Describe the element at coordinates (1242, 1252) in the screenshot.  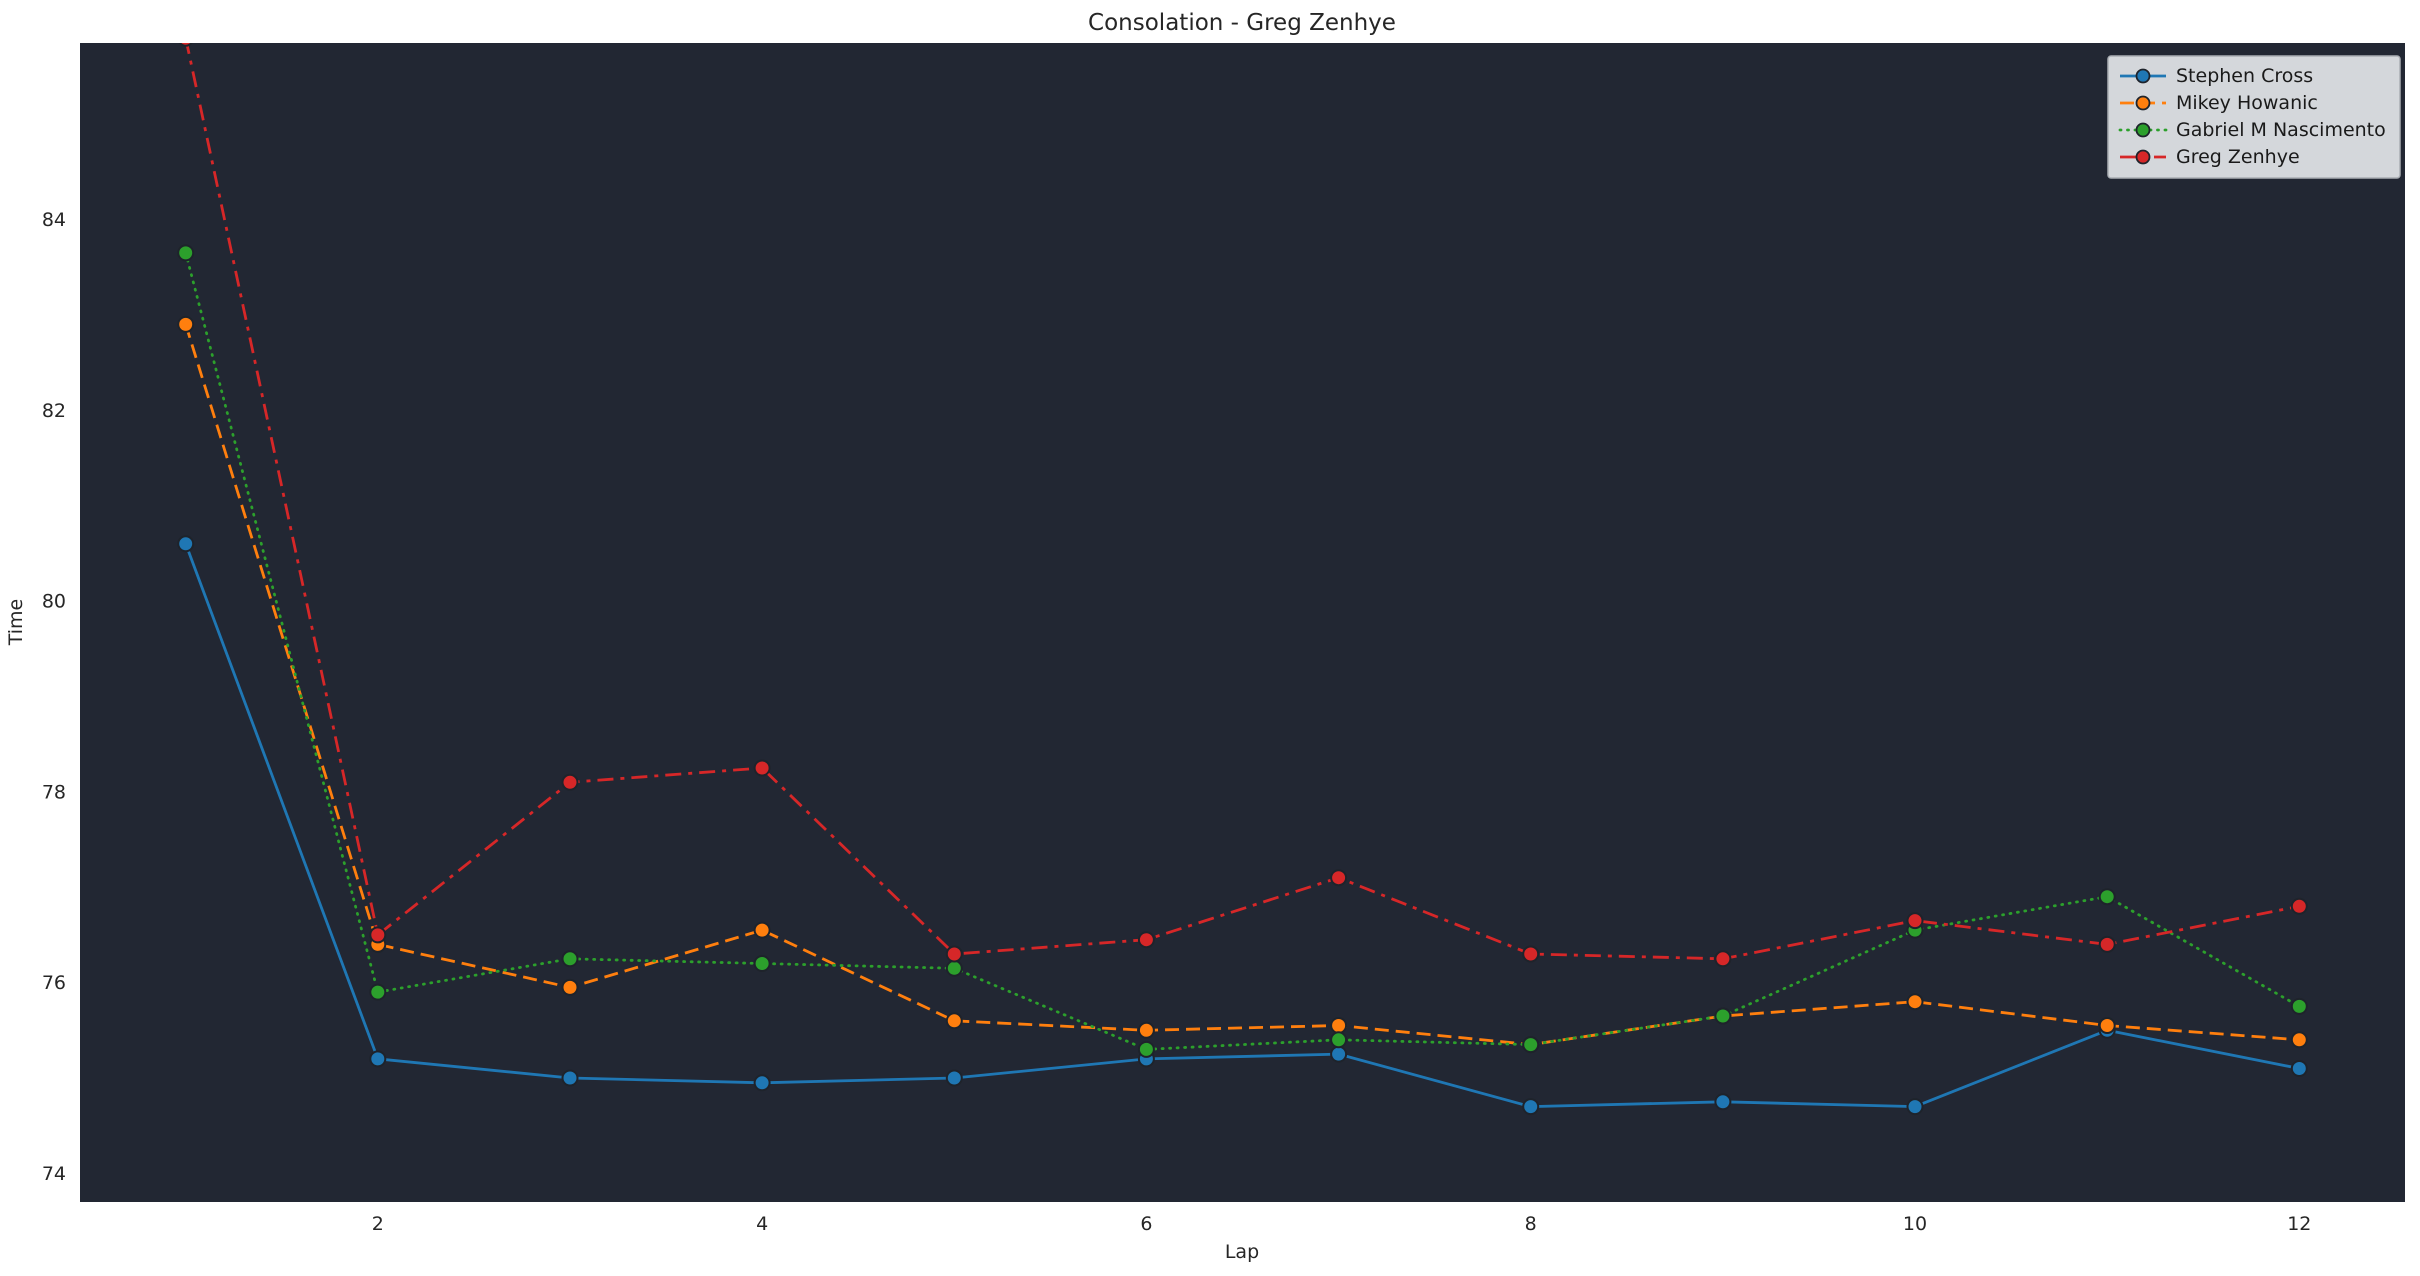
I see `x-axis-label: Lap` at that location.